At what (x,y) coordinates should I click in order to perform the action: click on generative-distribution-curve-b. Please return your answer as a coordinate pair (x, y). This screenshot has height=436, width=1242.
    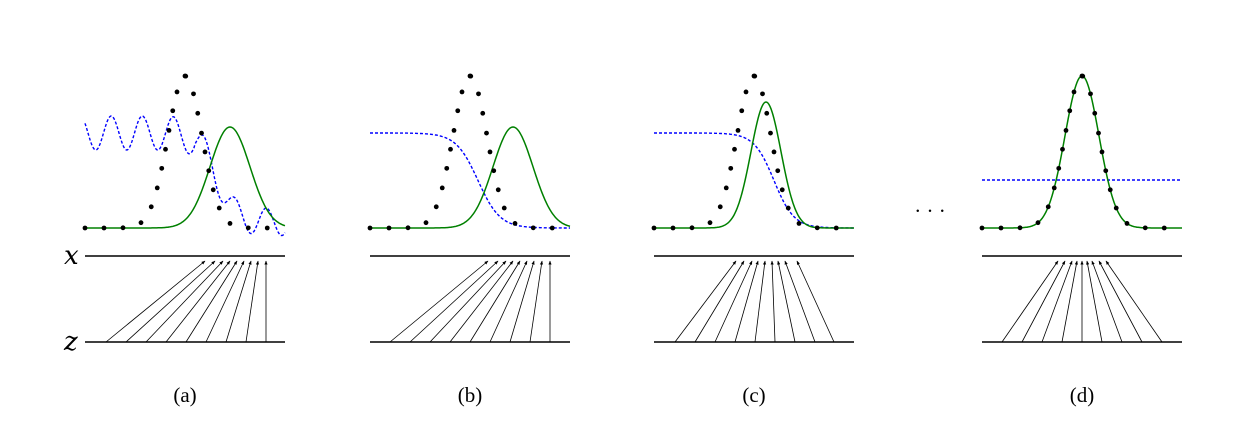
    Looking at the image, I should click on (470, 177).